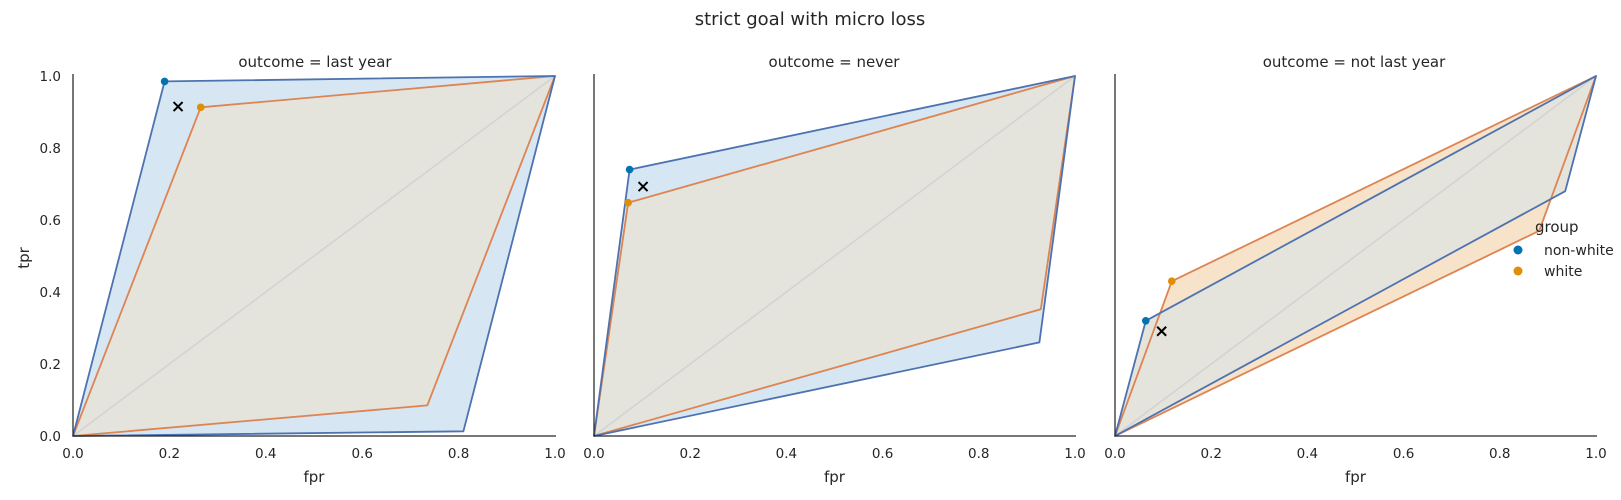 The image size is (1621, 500). Describe the element at coordinates (200, 107) in the screenshot. I see `point-white-last-year` at that location.